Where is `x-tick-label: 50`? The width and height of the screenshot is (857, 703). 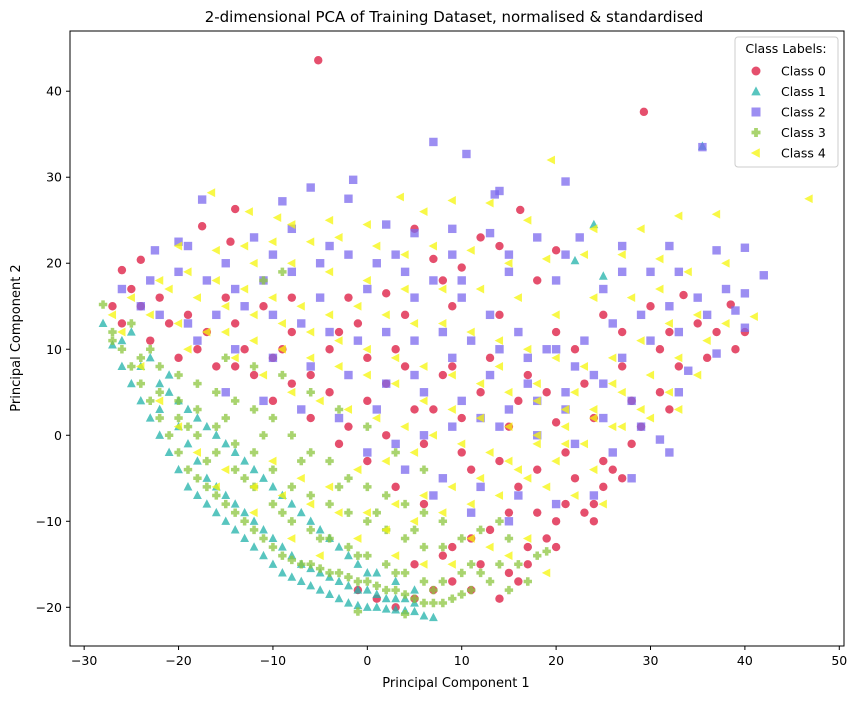 x-tick-label: 50 is located at coordinates (839, 660).